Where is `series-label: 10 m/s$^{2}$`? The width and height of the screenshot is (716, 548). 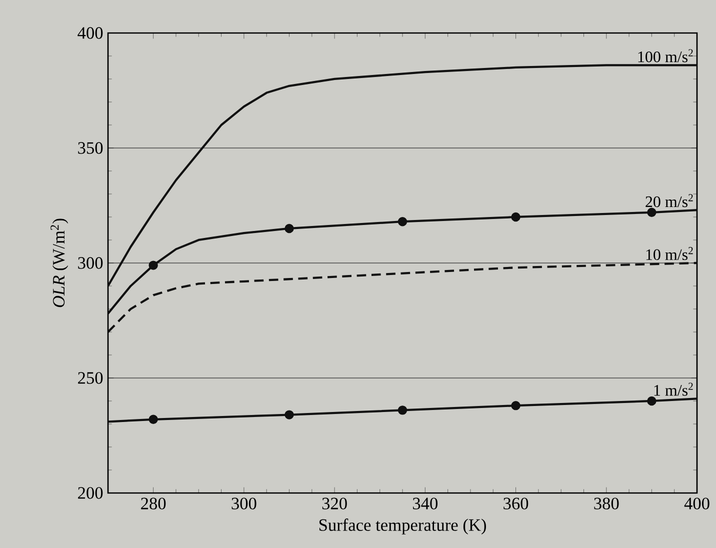
series-label: 10 m/s$^{2}$ is located at coordinates (669, 253).